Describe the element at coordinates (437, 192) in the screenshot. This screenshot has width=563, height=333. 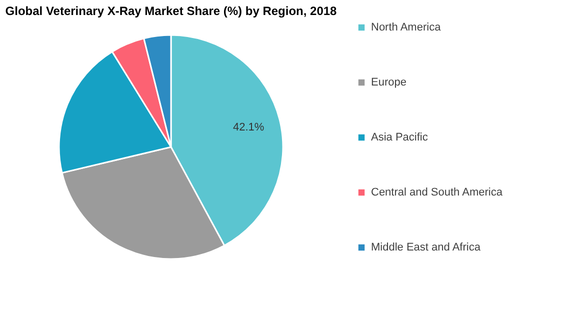
I see `legend-label: Central and South America` at that location.